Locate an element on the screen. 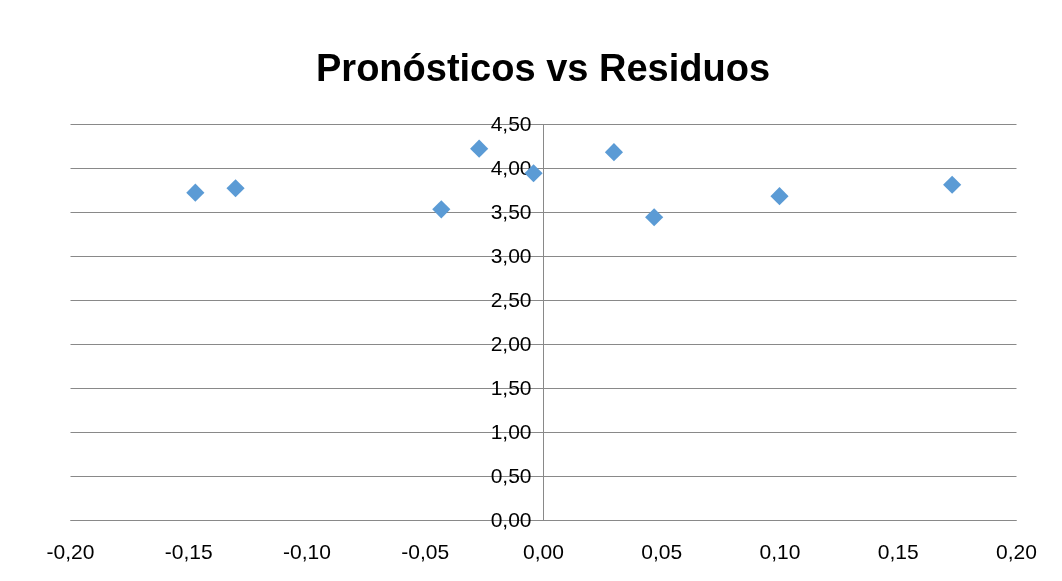 Image resolution: width=1062 pixels, height=581 pixels. x-tick-label: 0,00 is located at coordinates (543, 551).